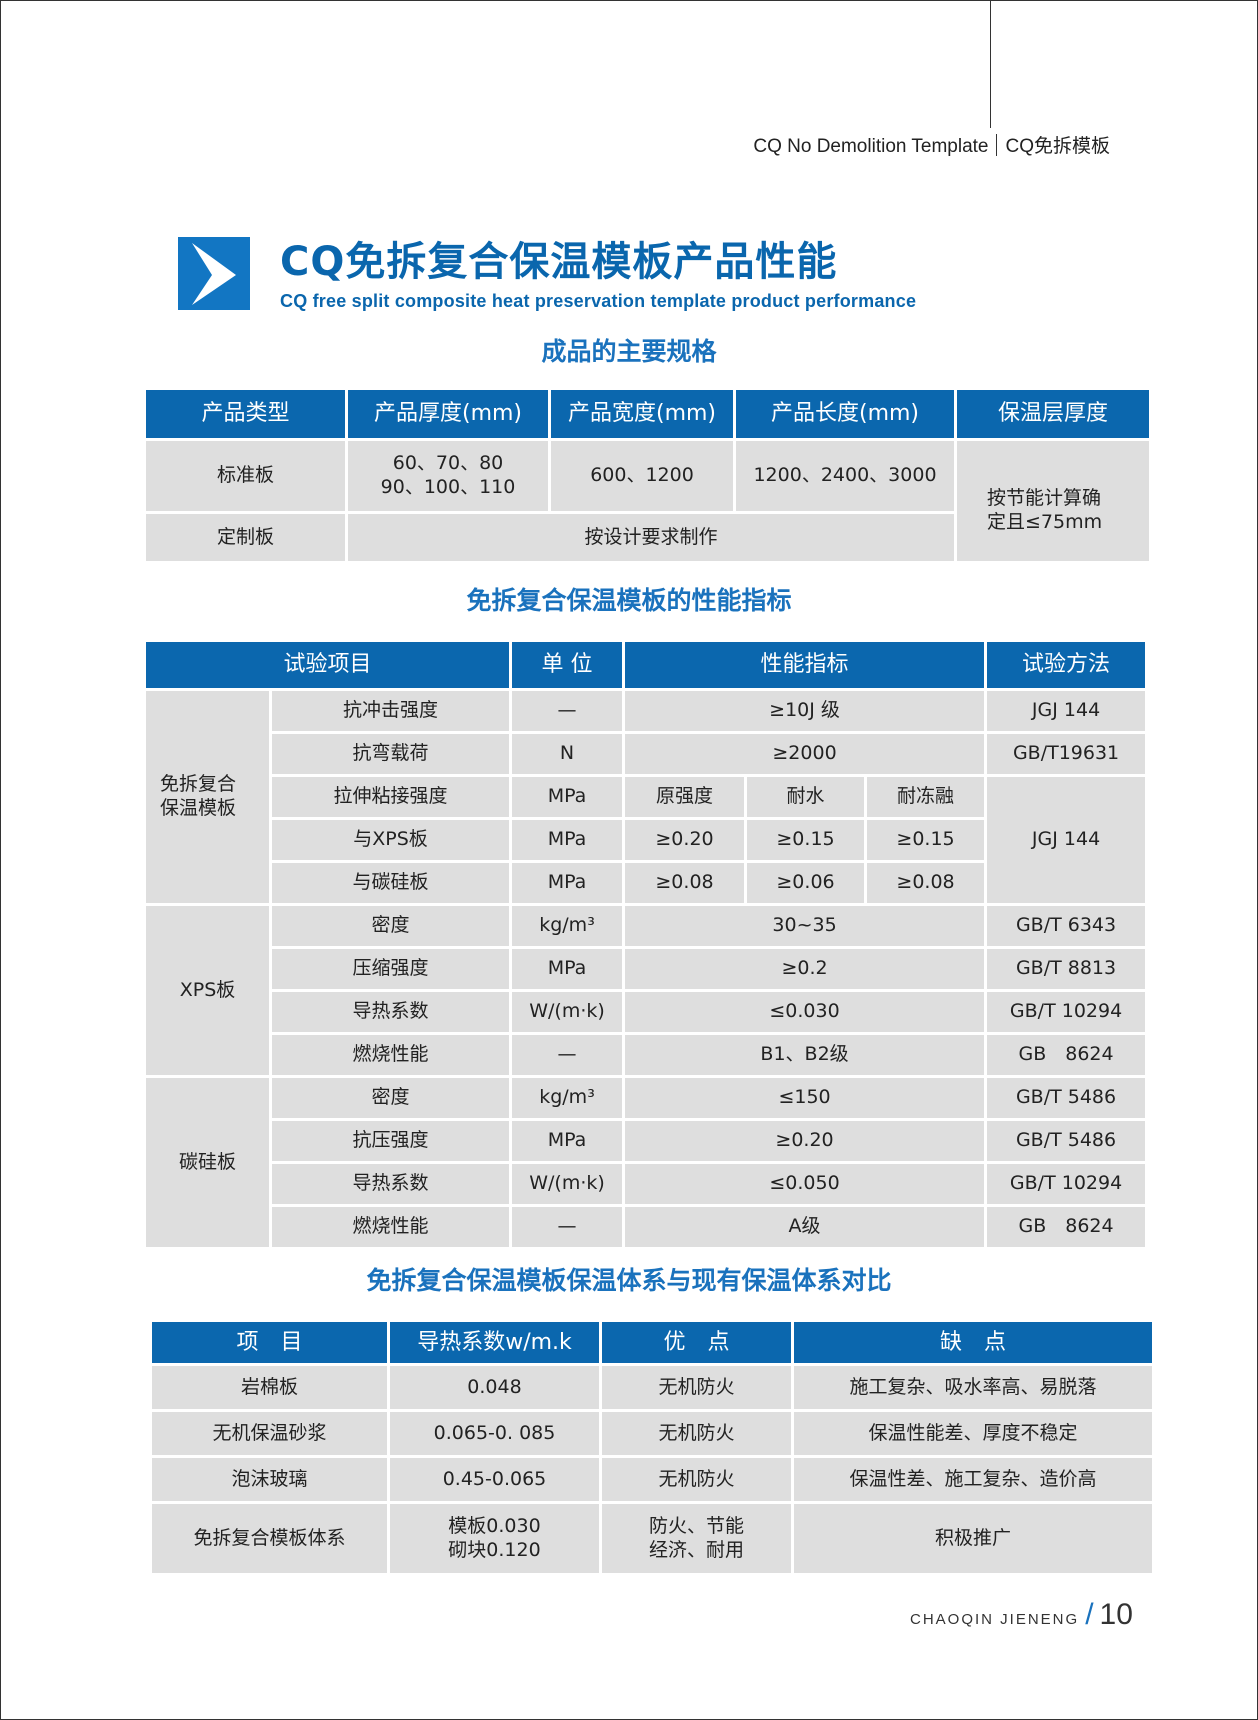 The width and height of the screenshot is (1258, 1720). Describe the element at coordinates (1089, 1614) in the screenshot. I see `footer-slash: /` at that location.